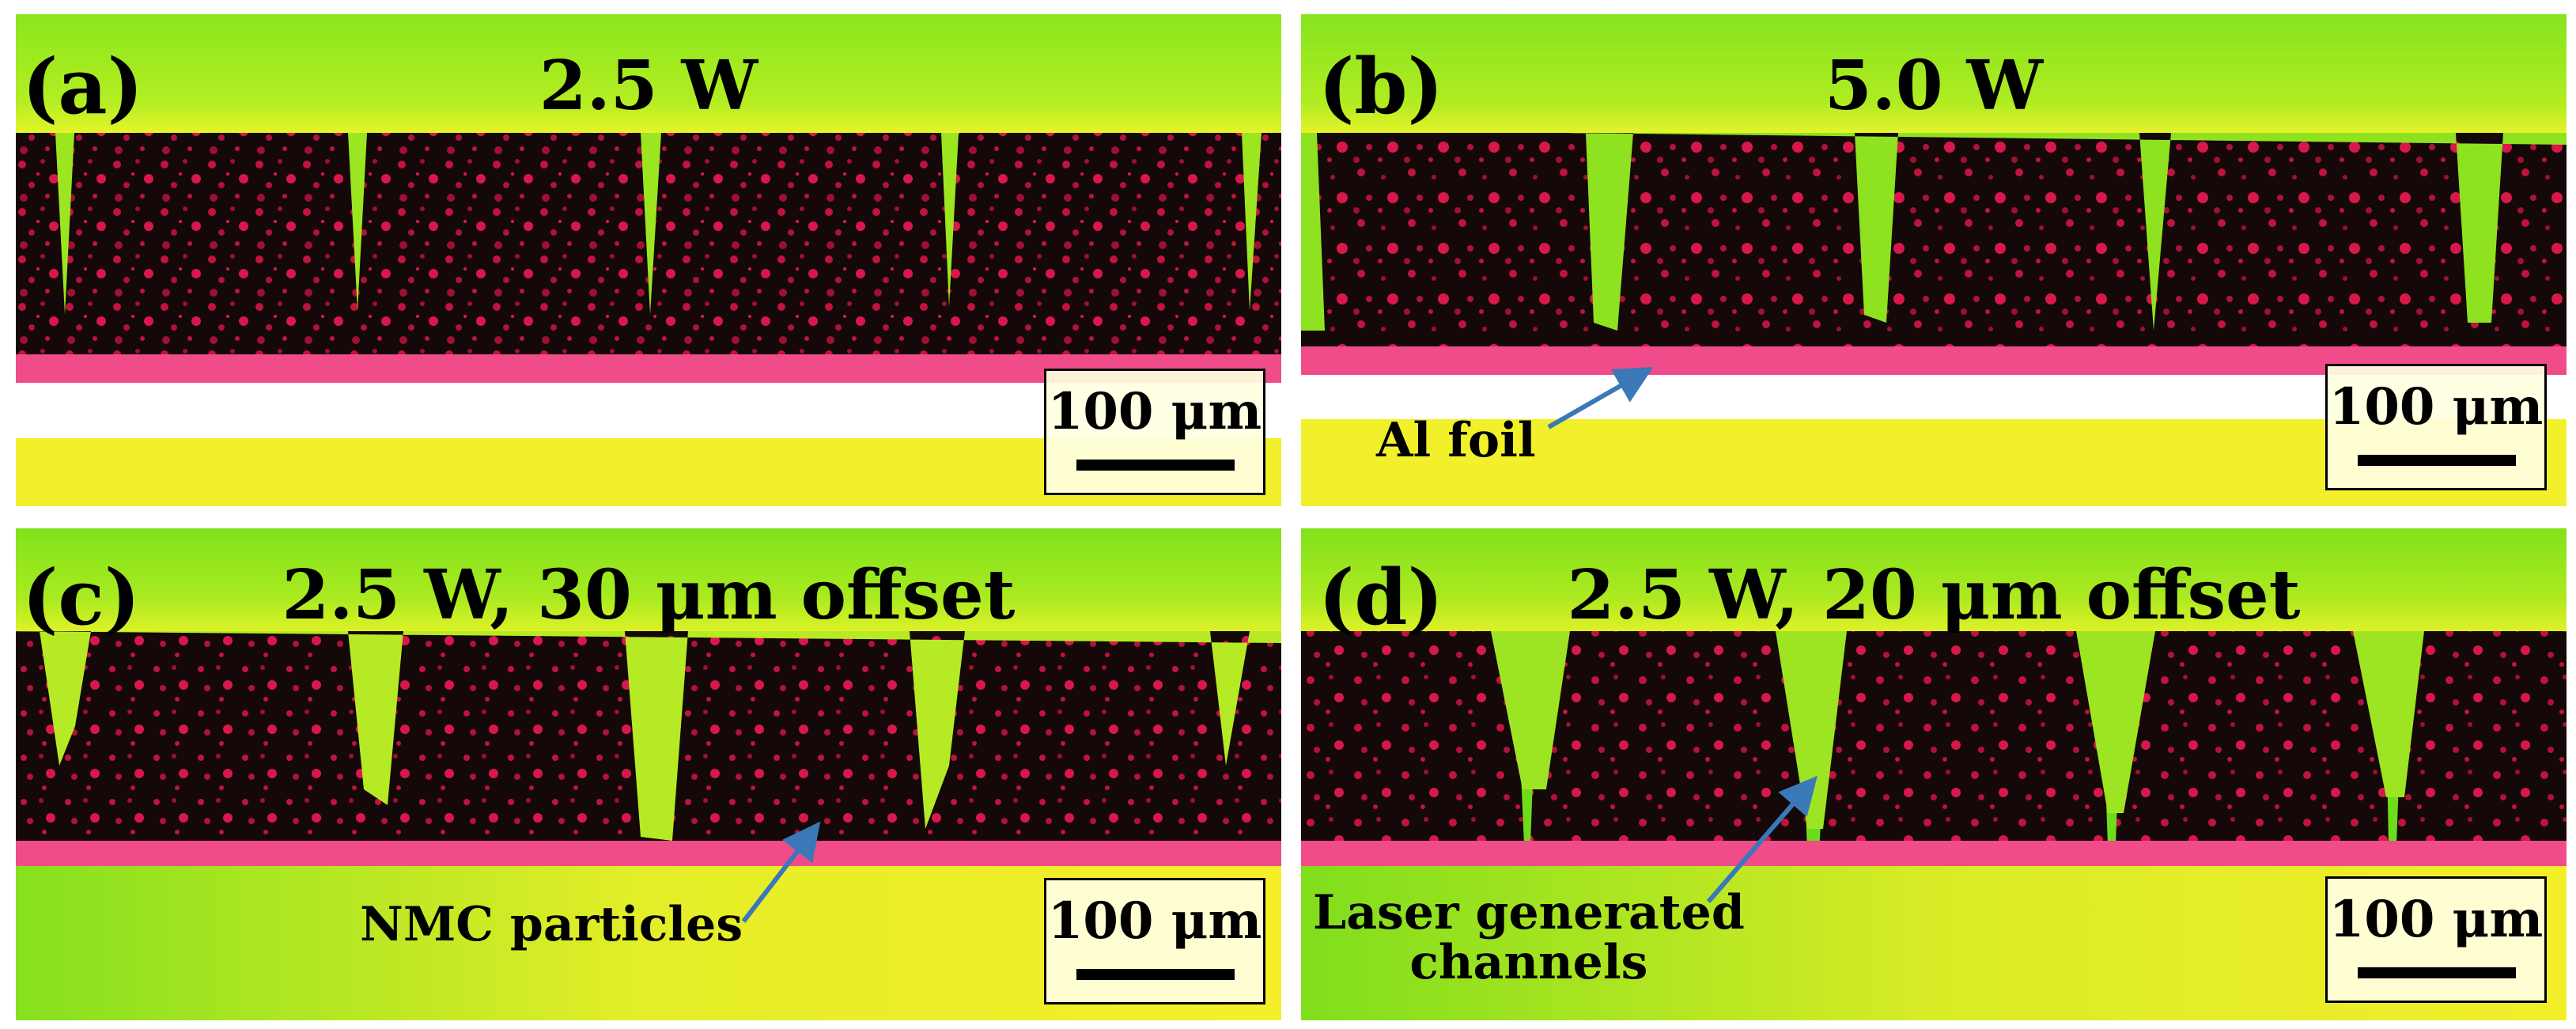 The image size is (2576, 1029). What do you see at coordinates (1456, 440) in the screenshot?
I see `annotation-al-foil: Al foil` at bounding box center [1456, 440].